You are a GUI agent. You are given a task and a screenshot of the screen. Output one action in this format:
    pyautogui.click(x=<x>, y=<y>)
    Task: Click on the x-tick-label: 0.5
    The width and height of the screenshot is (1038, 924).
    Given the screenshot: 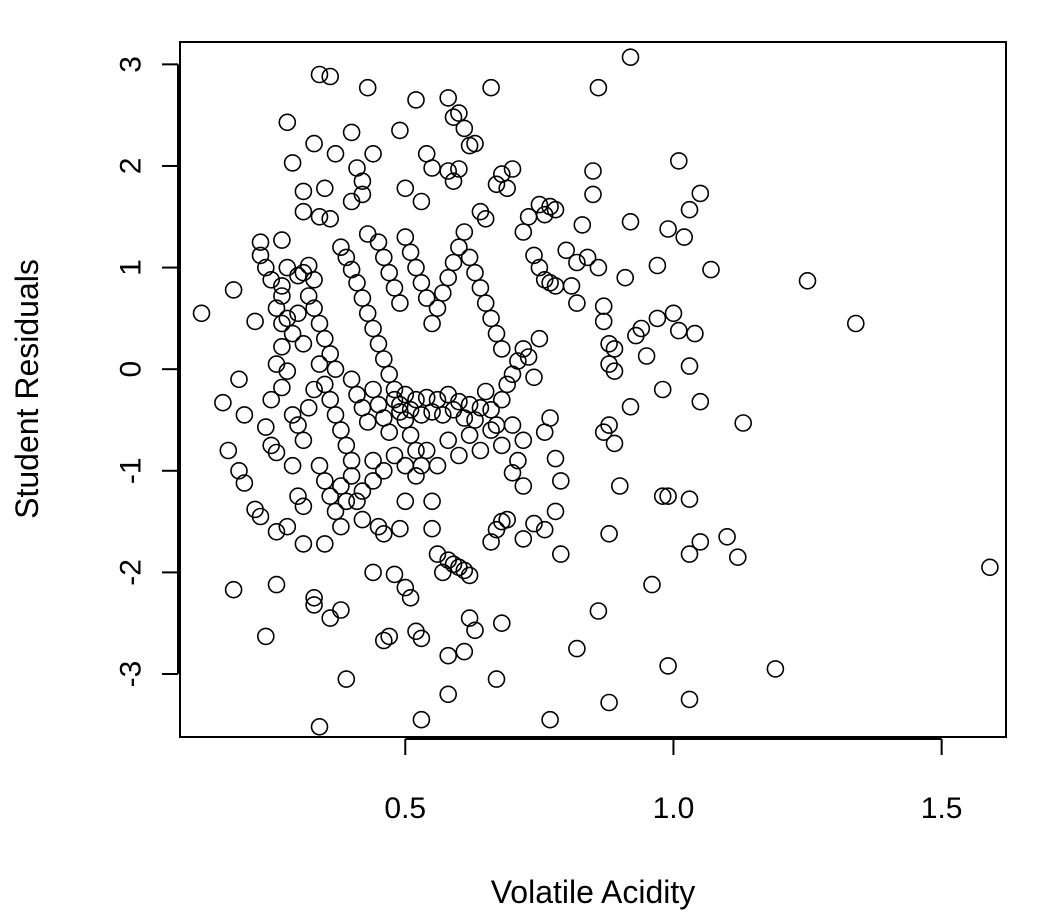 What is the action you would take?
    pyautogui.click(x=405, y=808)
    